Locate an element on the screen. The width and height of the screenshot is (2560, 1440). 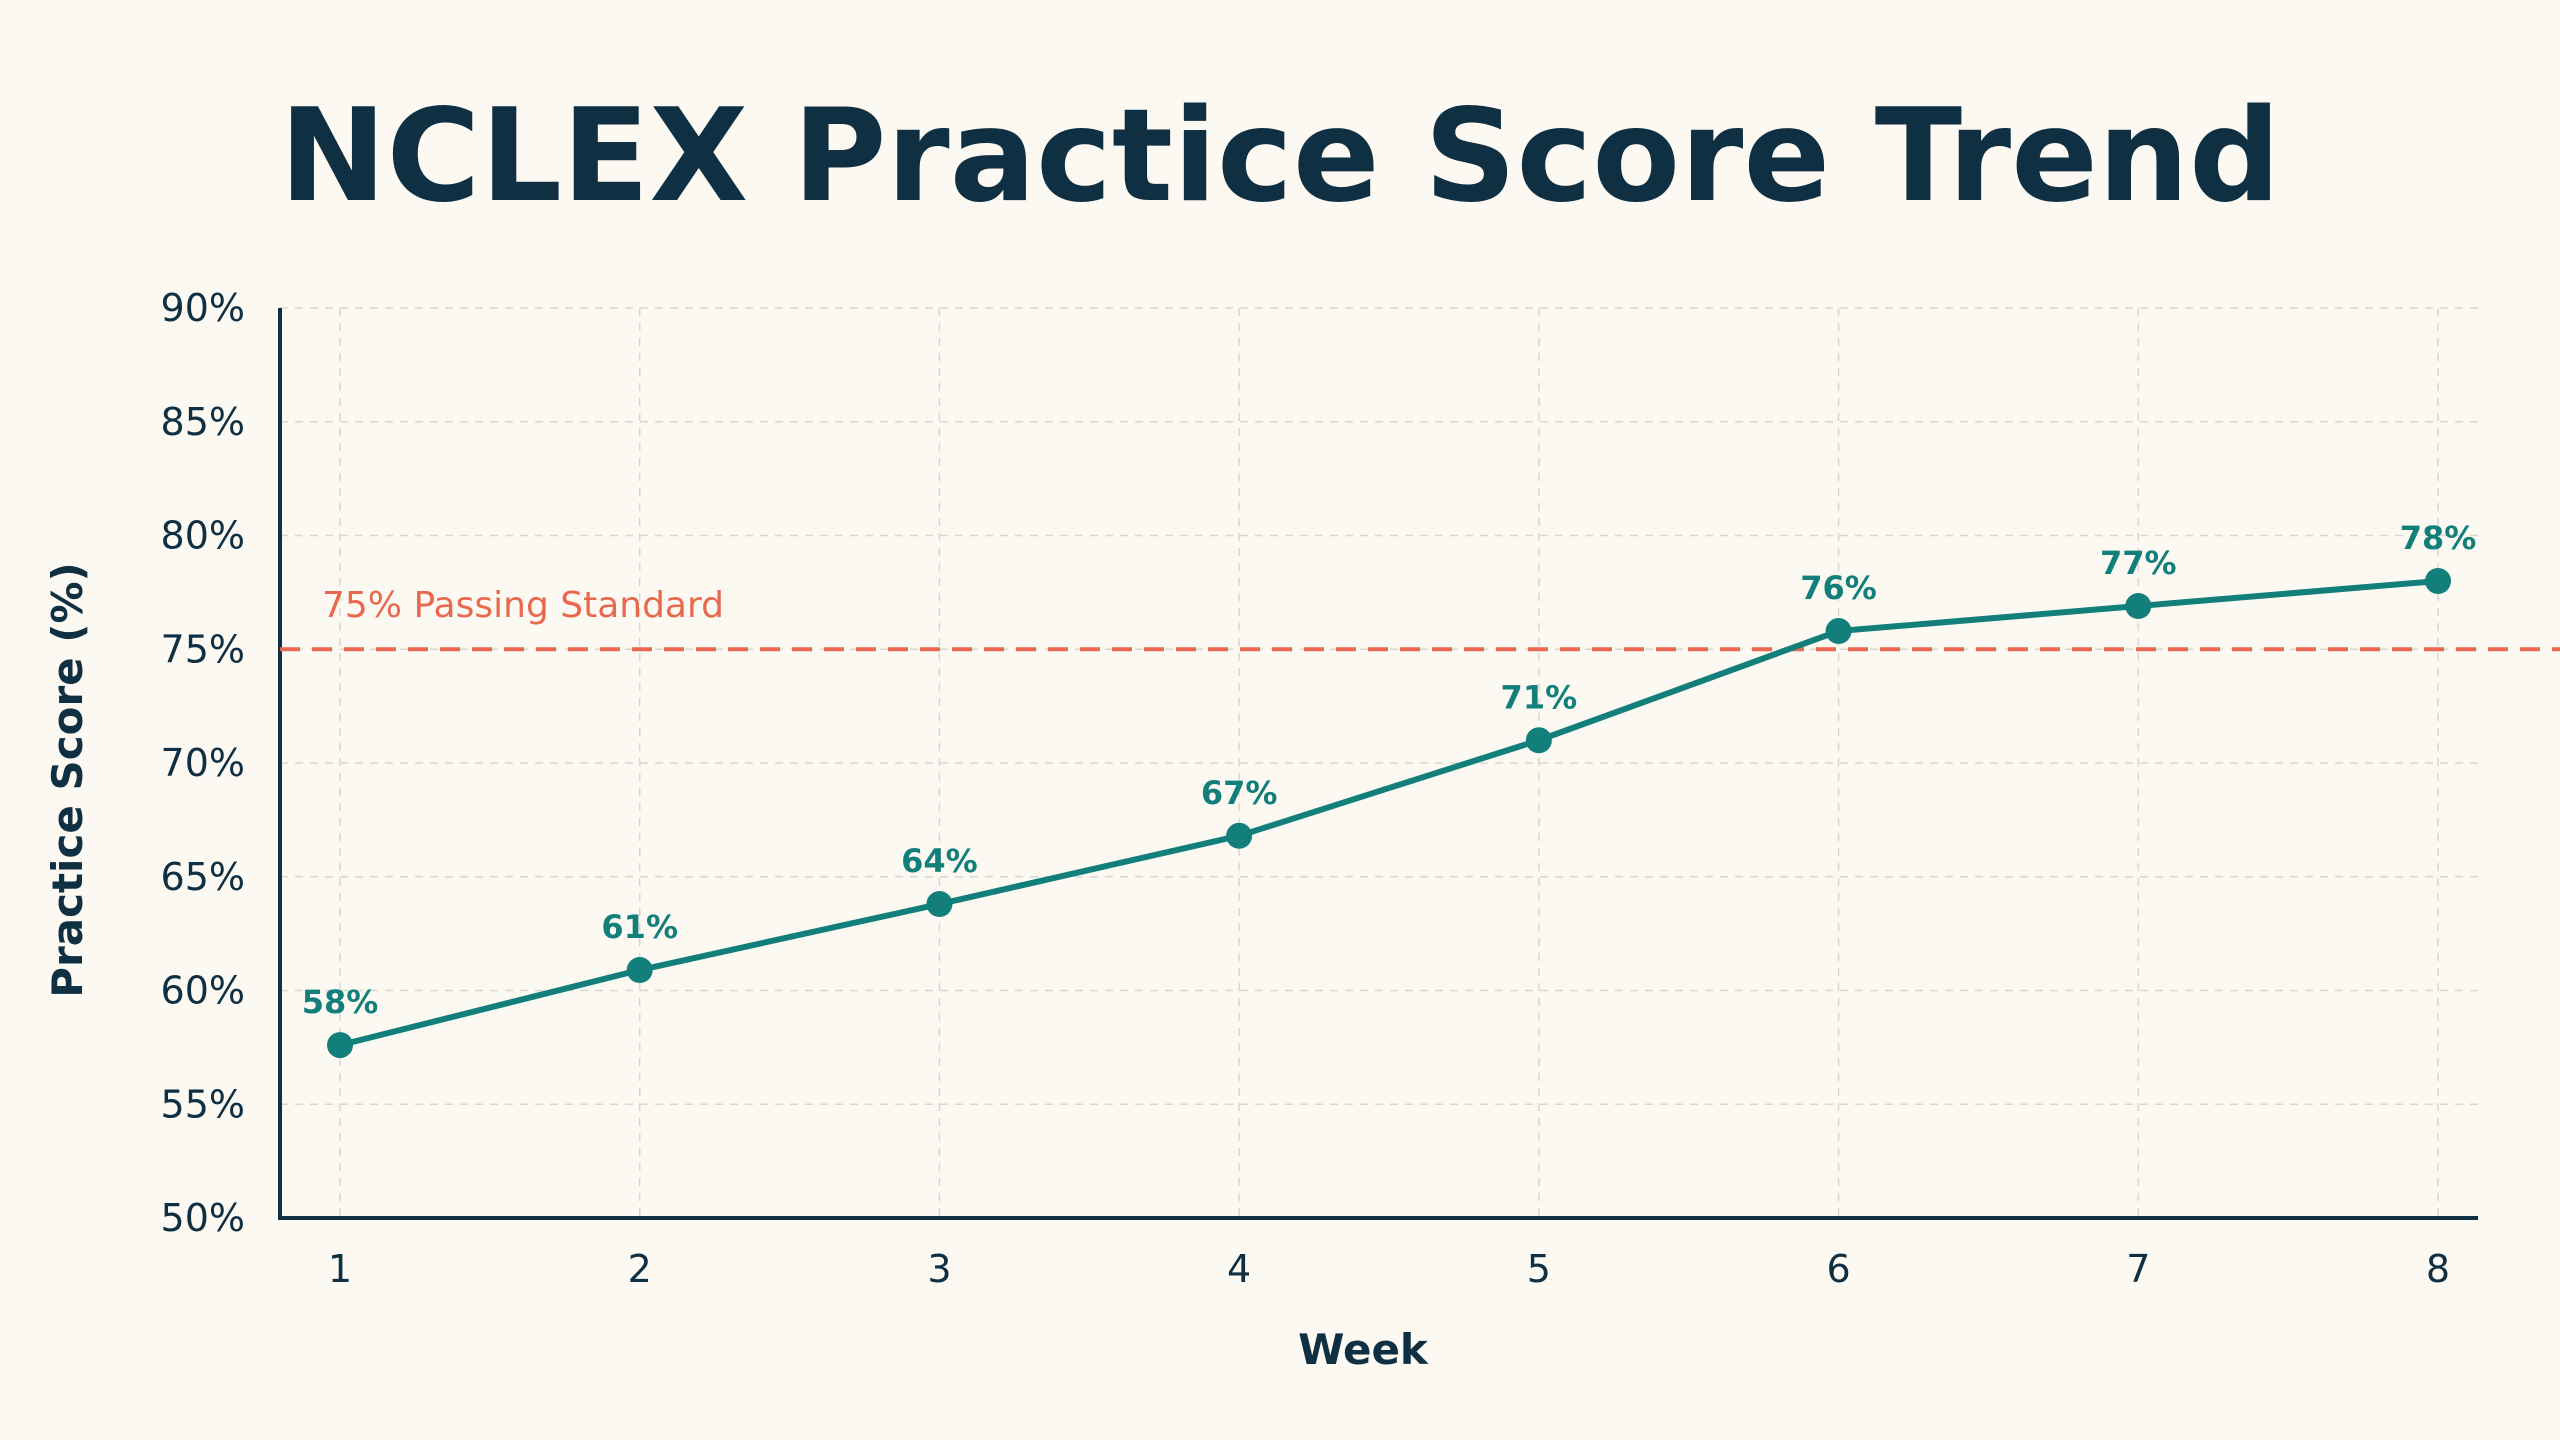
x-tick-label: 7 is located at coordinates (2138, 1269).